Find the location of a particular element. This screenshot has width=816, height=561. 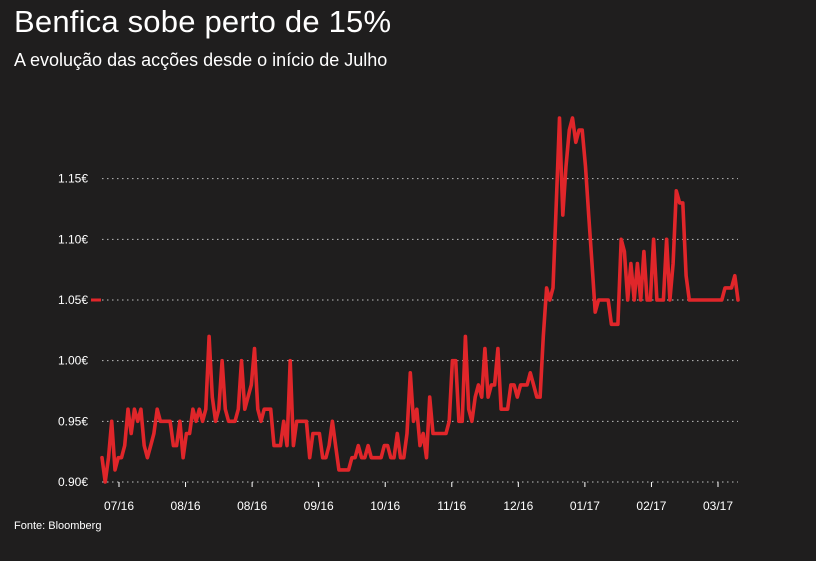

y-tick-label: 1.15€ is located at coordinates (73, 179).